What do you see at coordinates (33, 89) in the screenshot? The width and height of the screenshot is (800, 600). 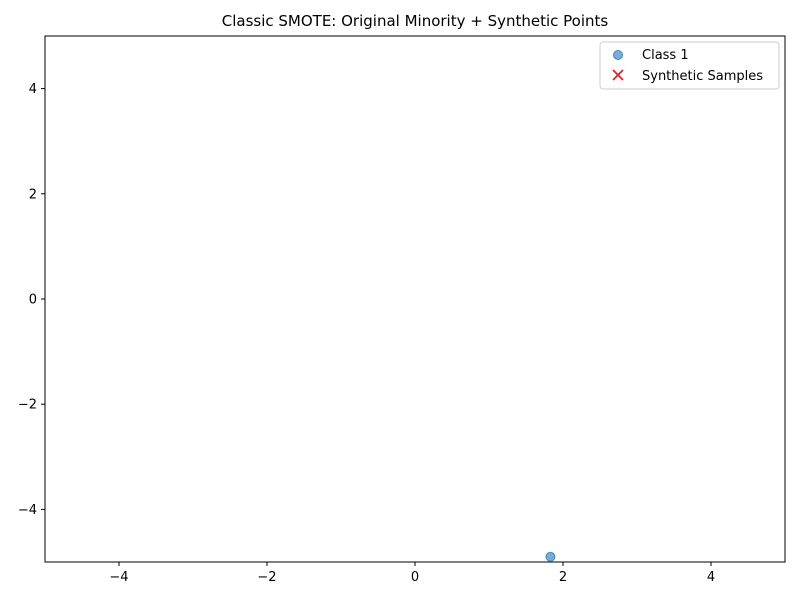 I see `y-tick-label: 4` at bounding box center [33, 89].